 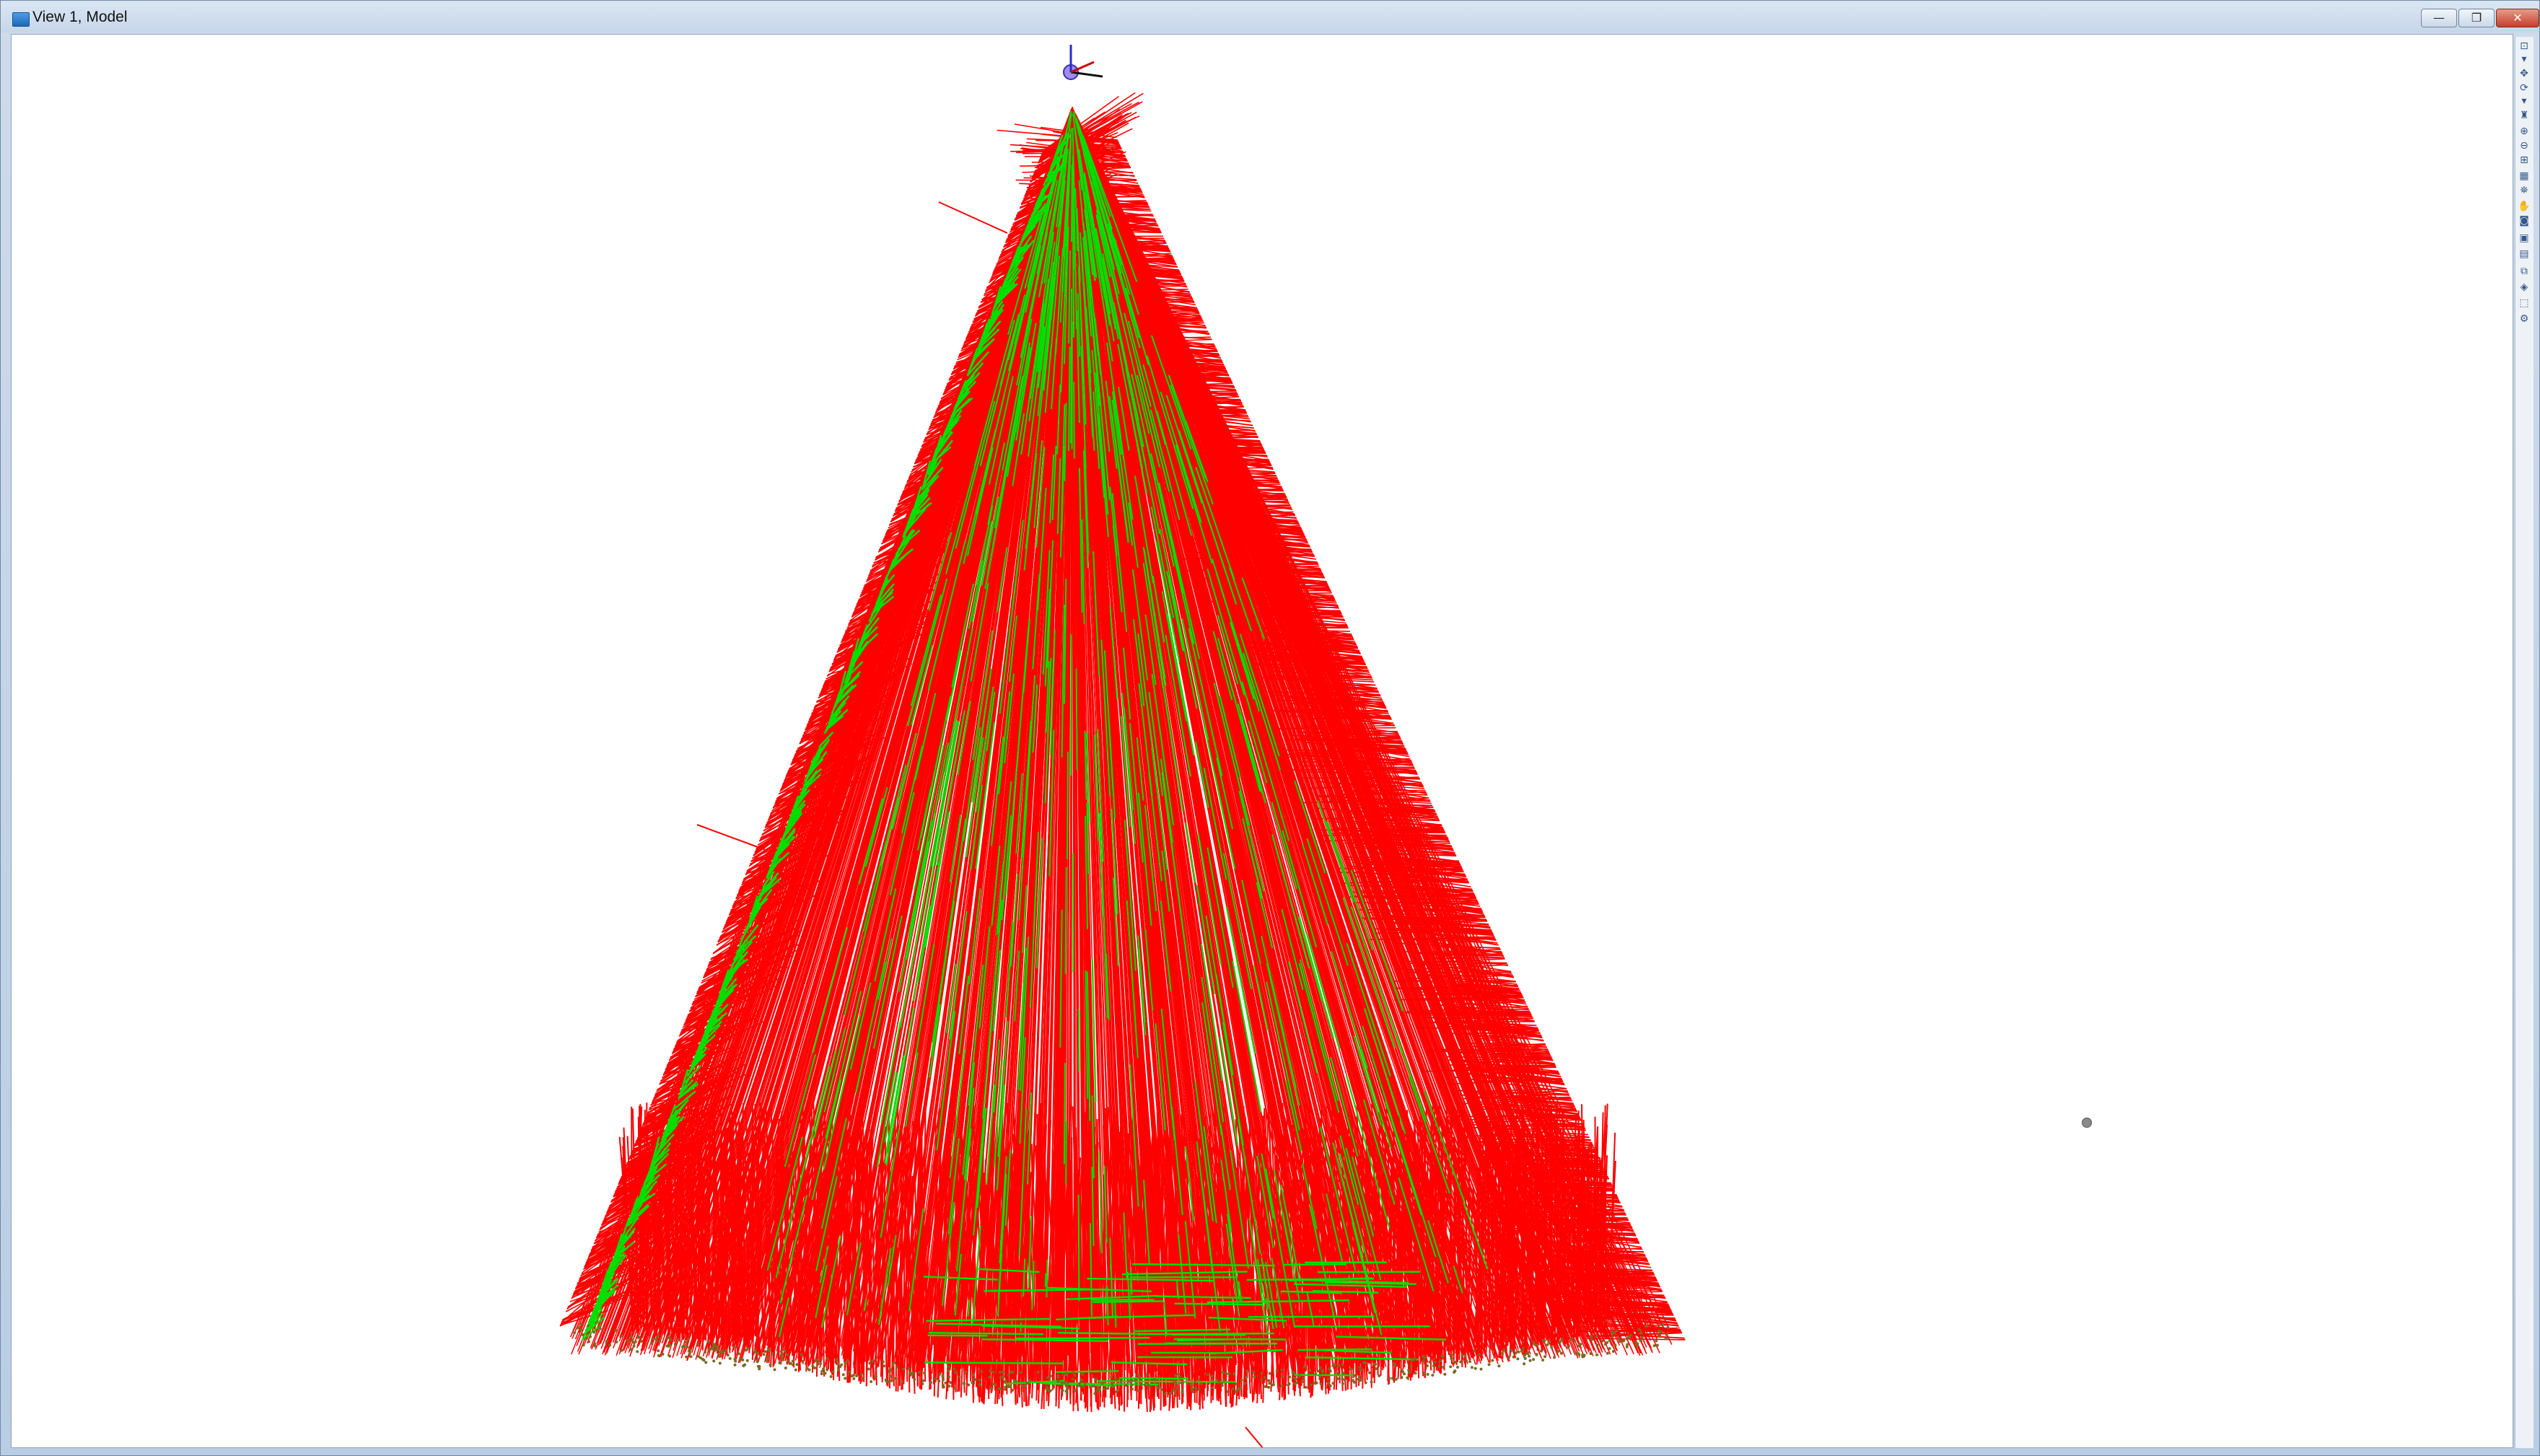 I want to click on zoom-in-icon: ⊕, so click(x=2524, y=131).